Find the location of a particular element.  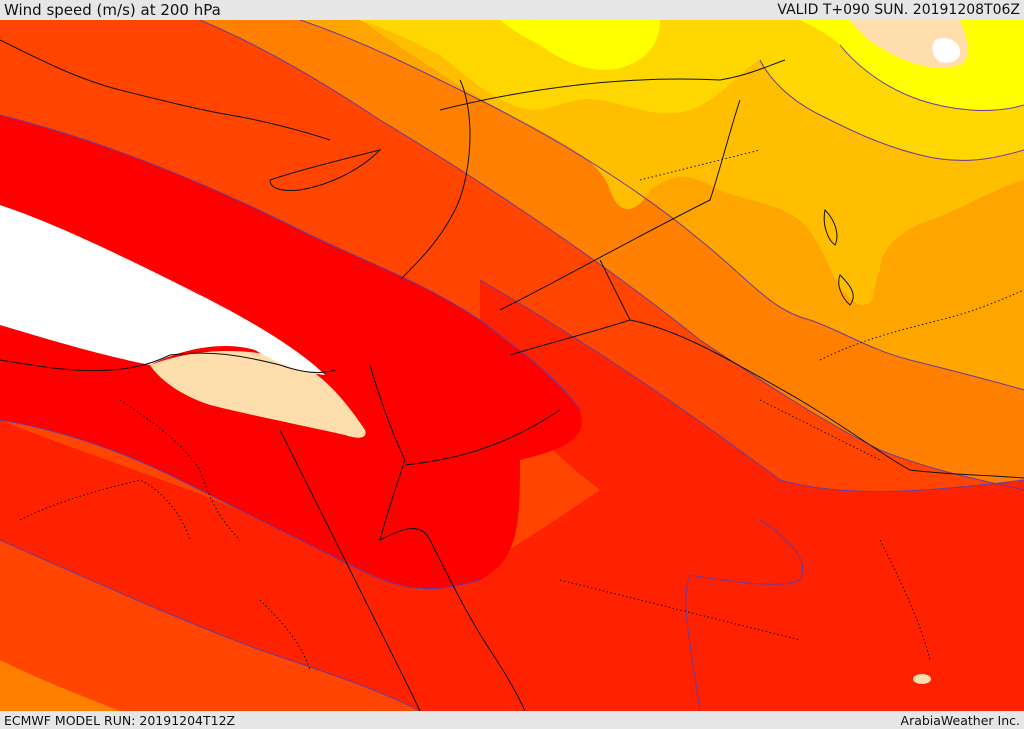

band-peak-light-small is located at coordinates (922, 679).